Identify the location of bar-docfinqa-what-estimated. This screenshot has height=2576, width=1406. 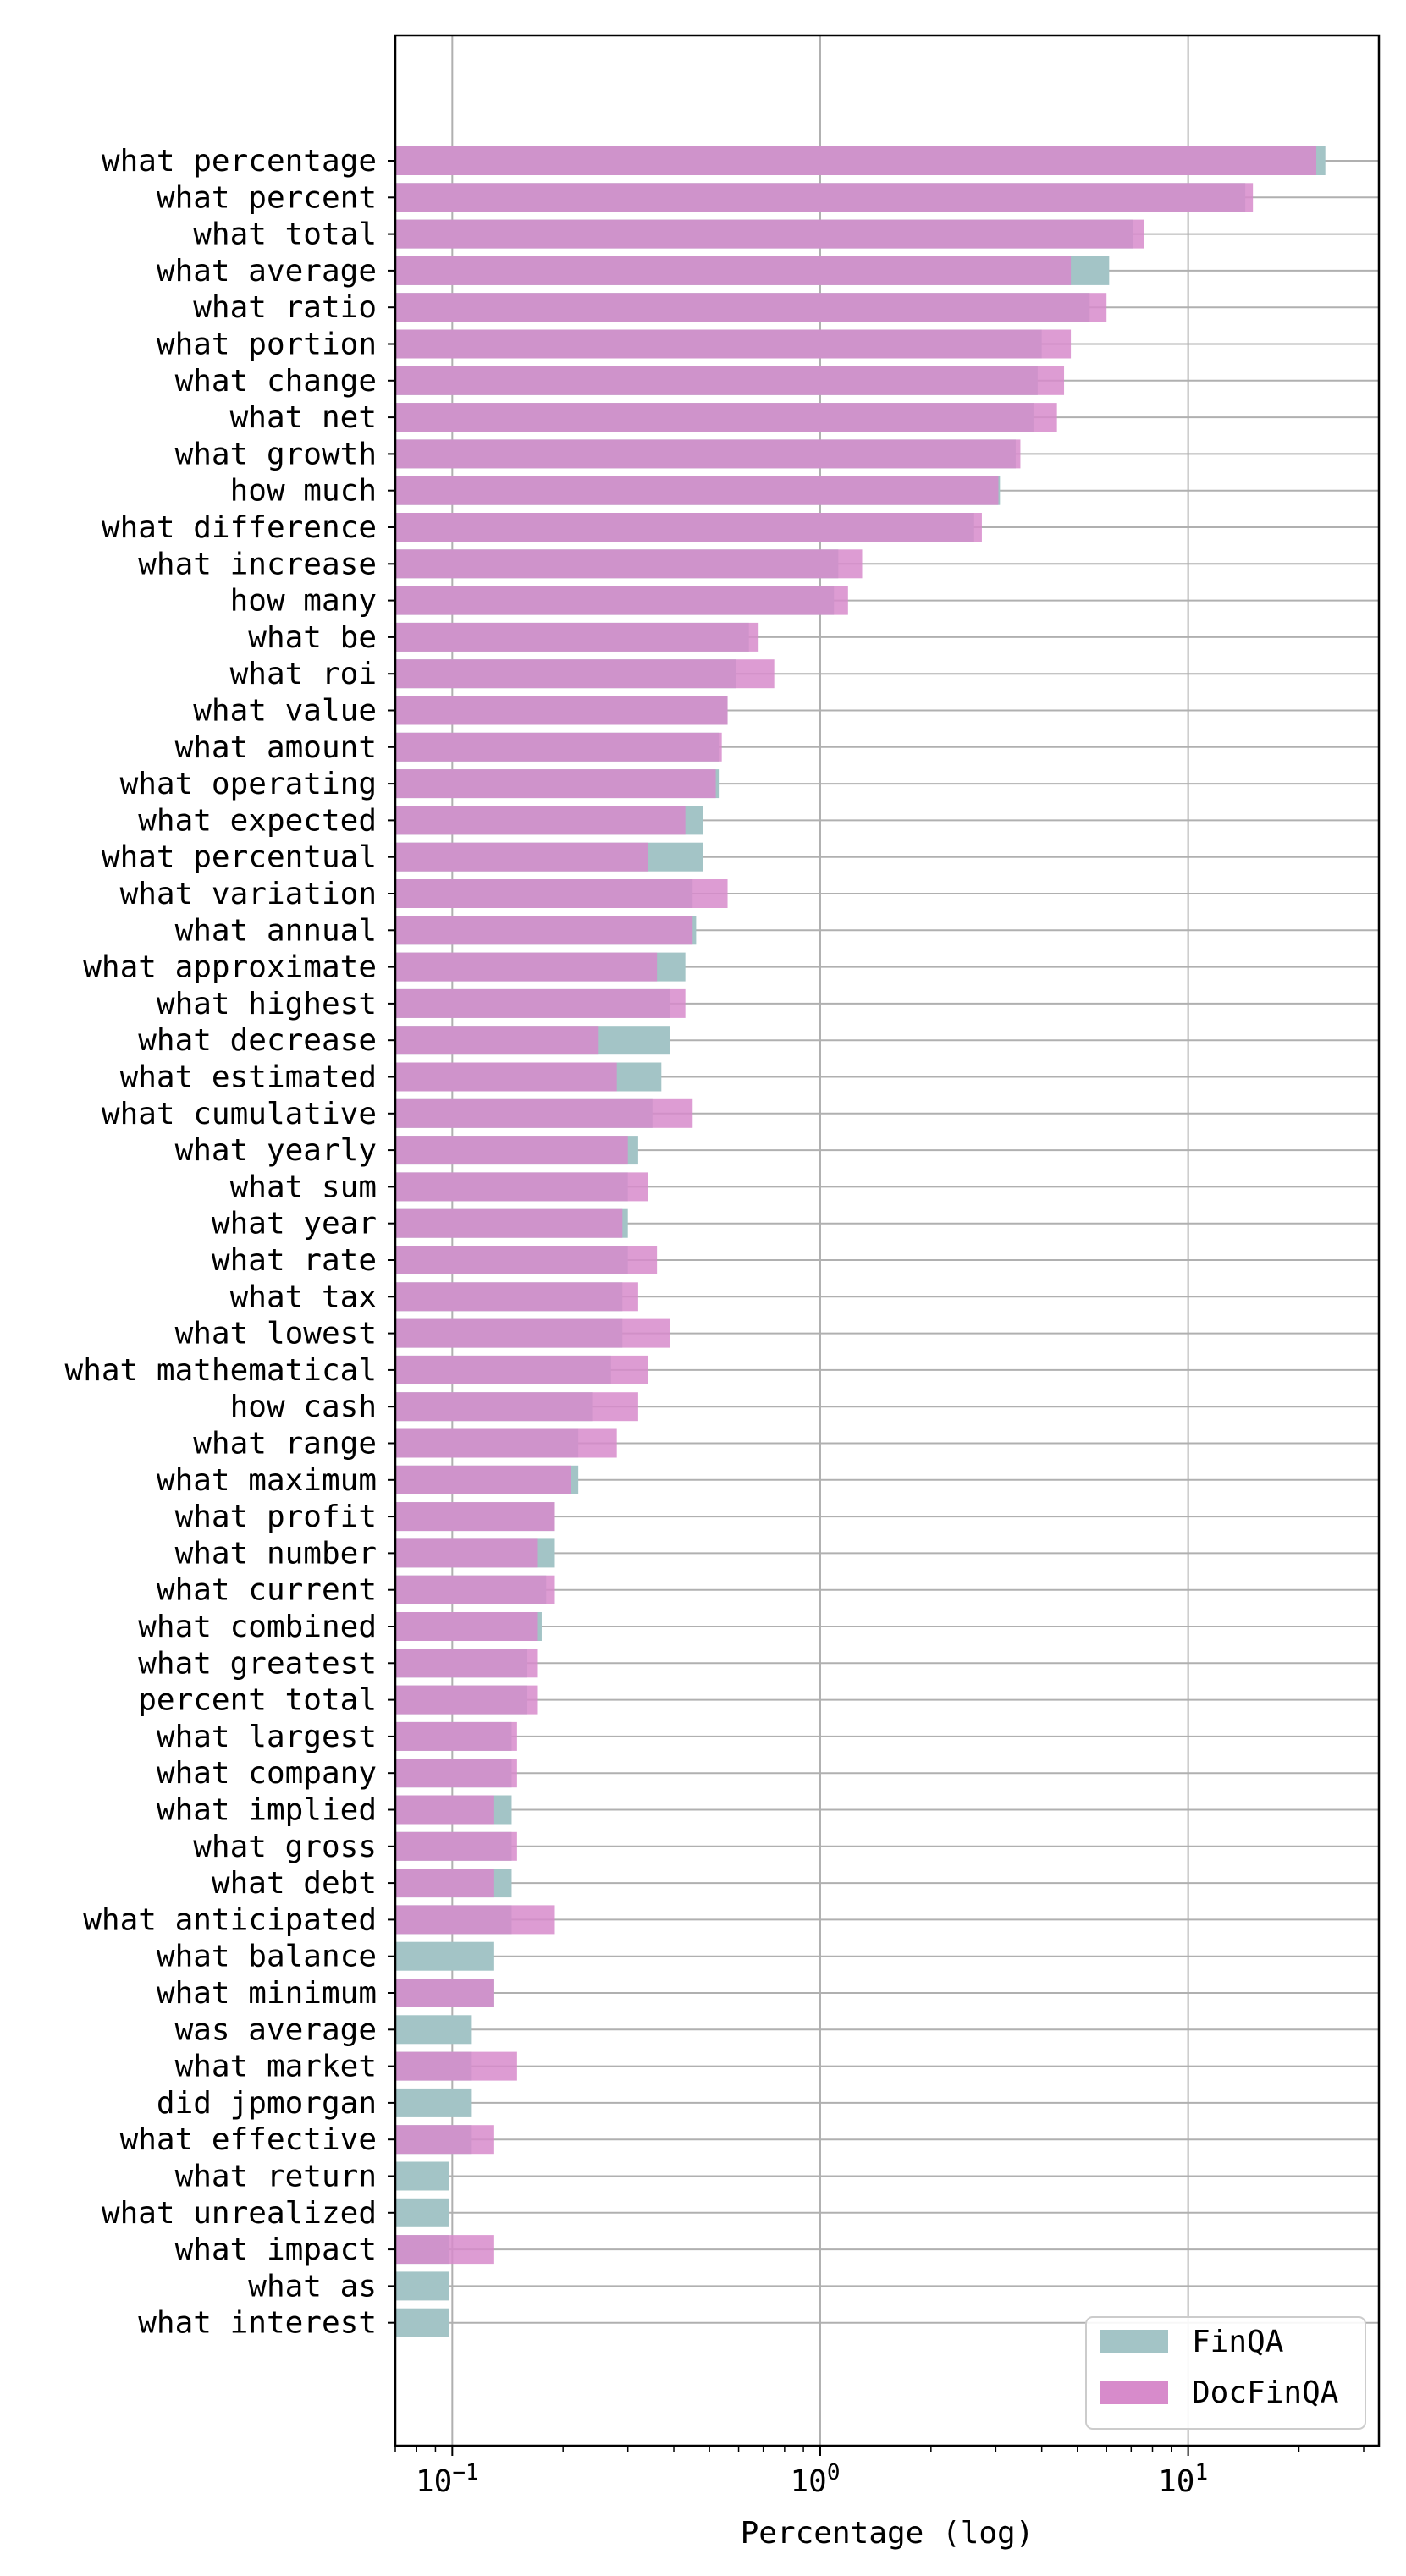
(506, 1077).